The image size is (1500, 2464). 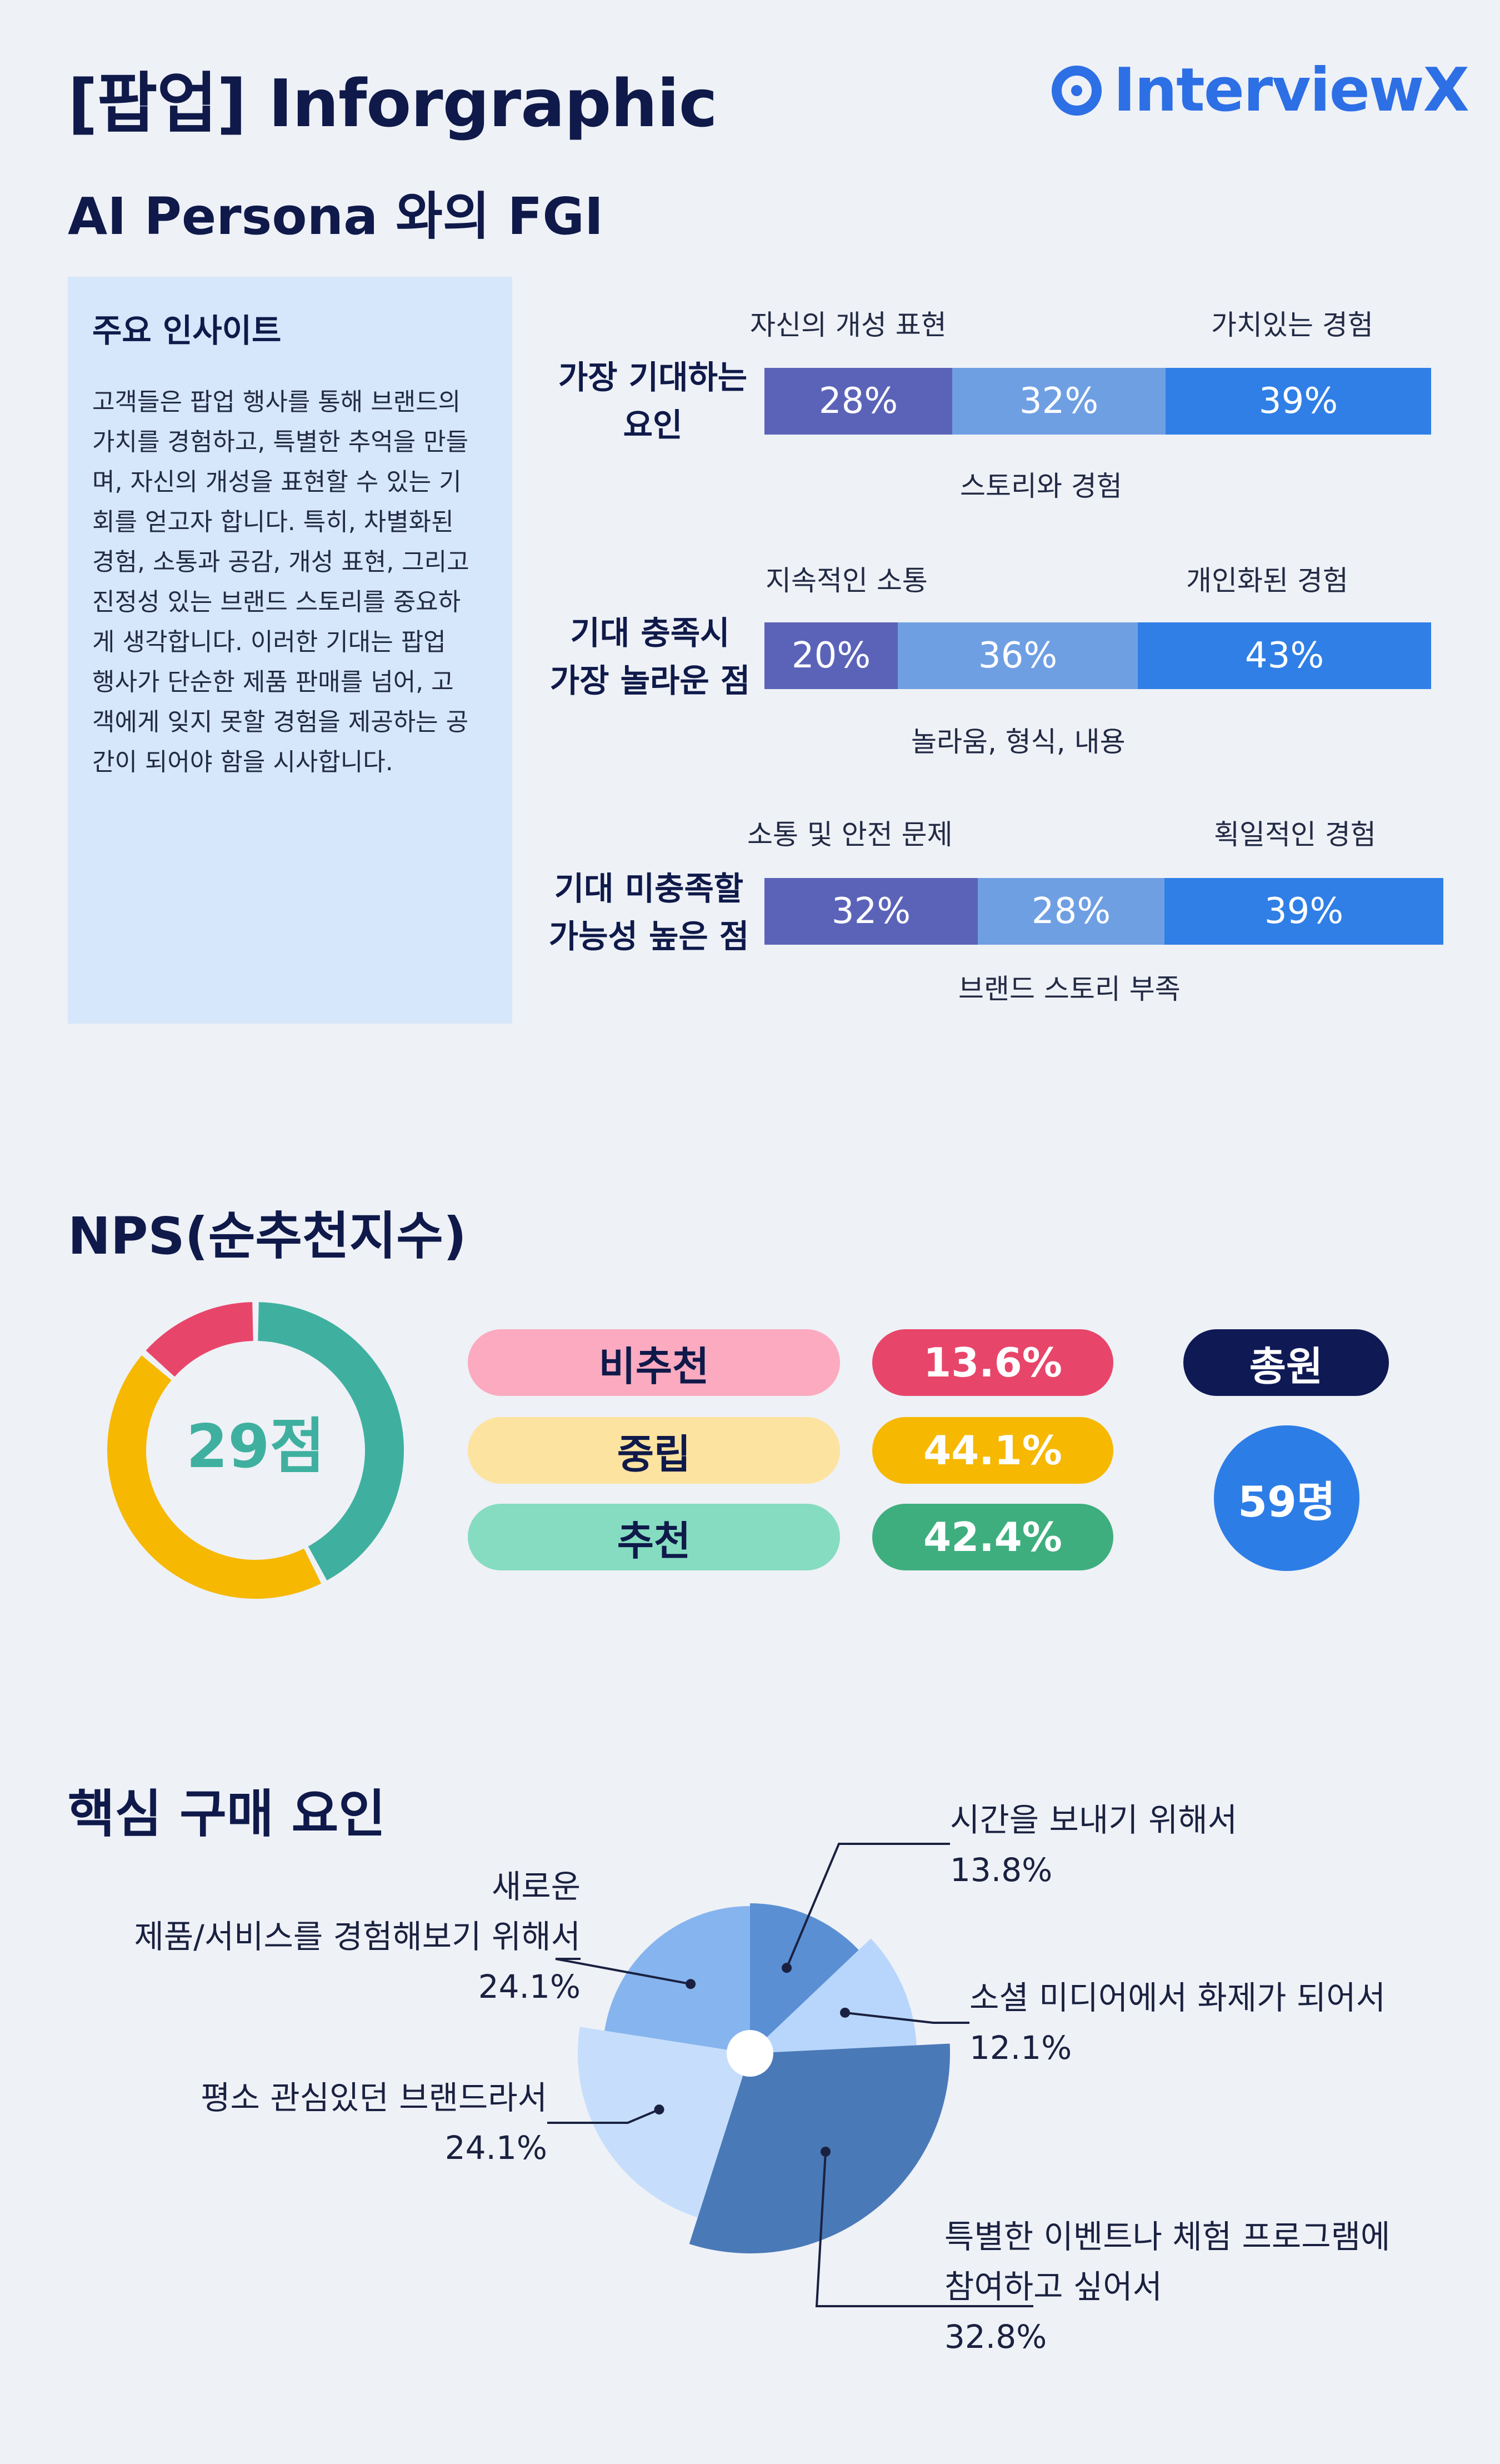 What do you see at coordinates (1021, 2048) in the screenshot?
I see `label-value: 12.1%` at bounding box center [1021, 2048].